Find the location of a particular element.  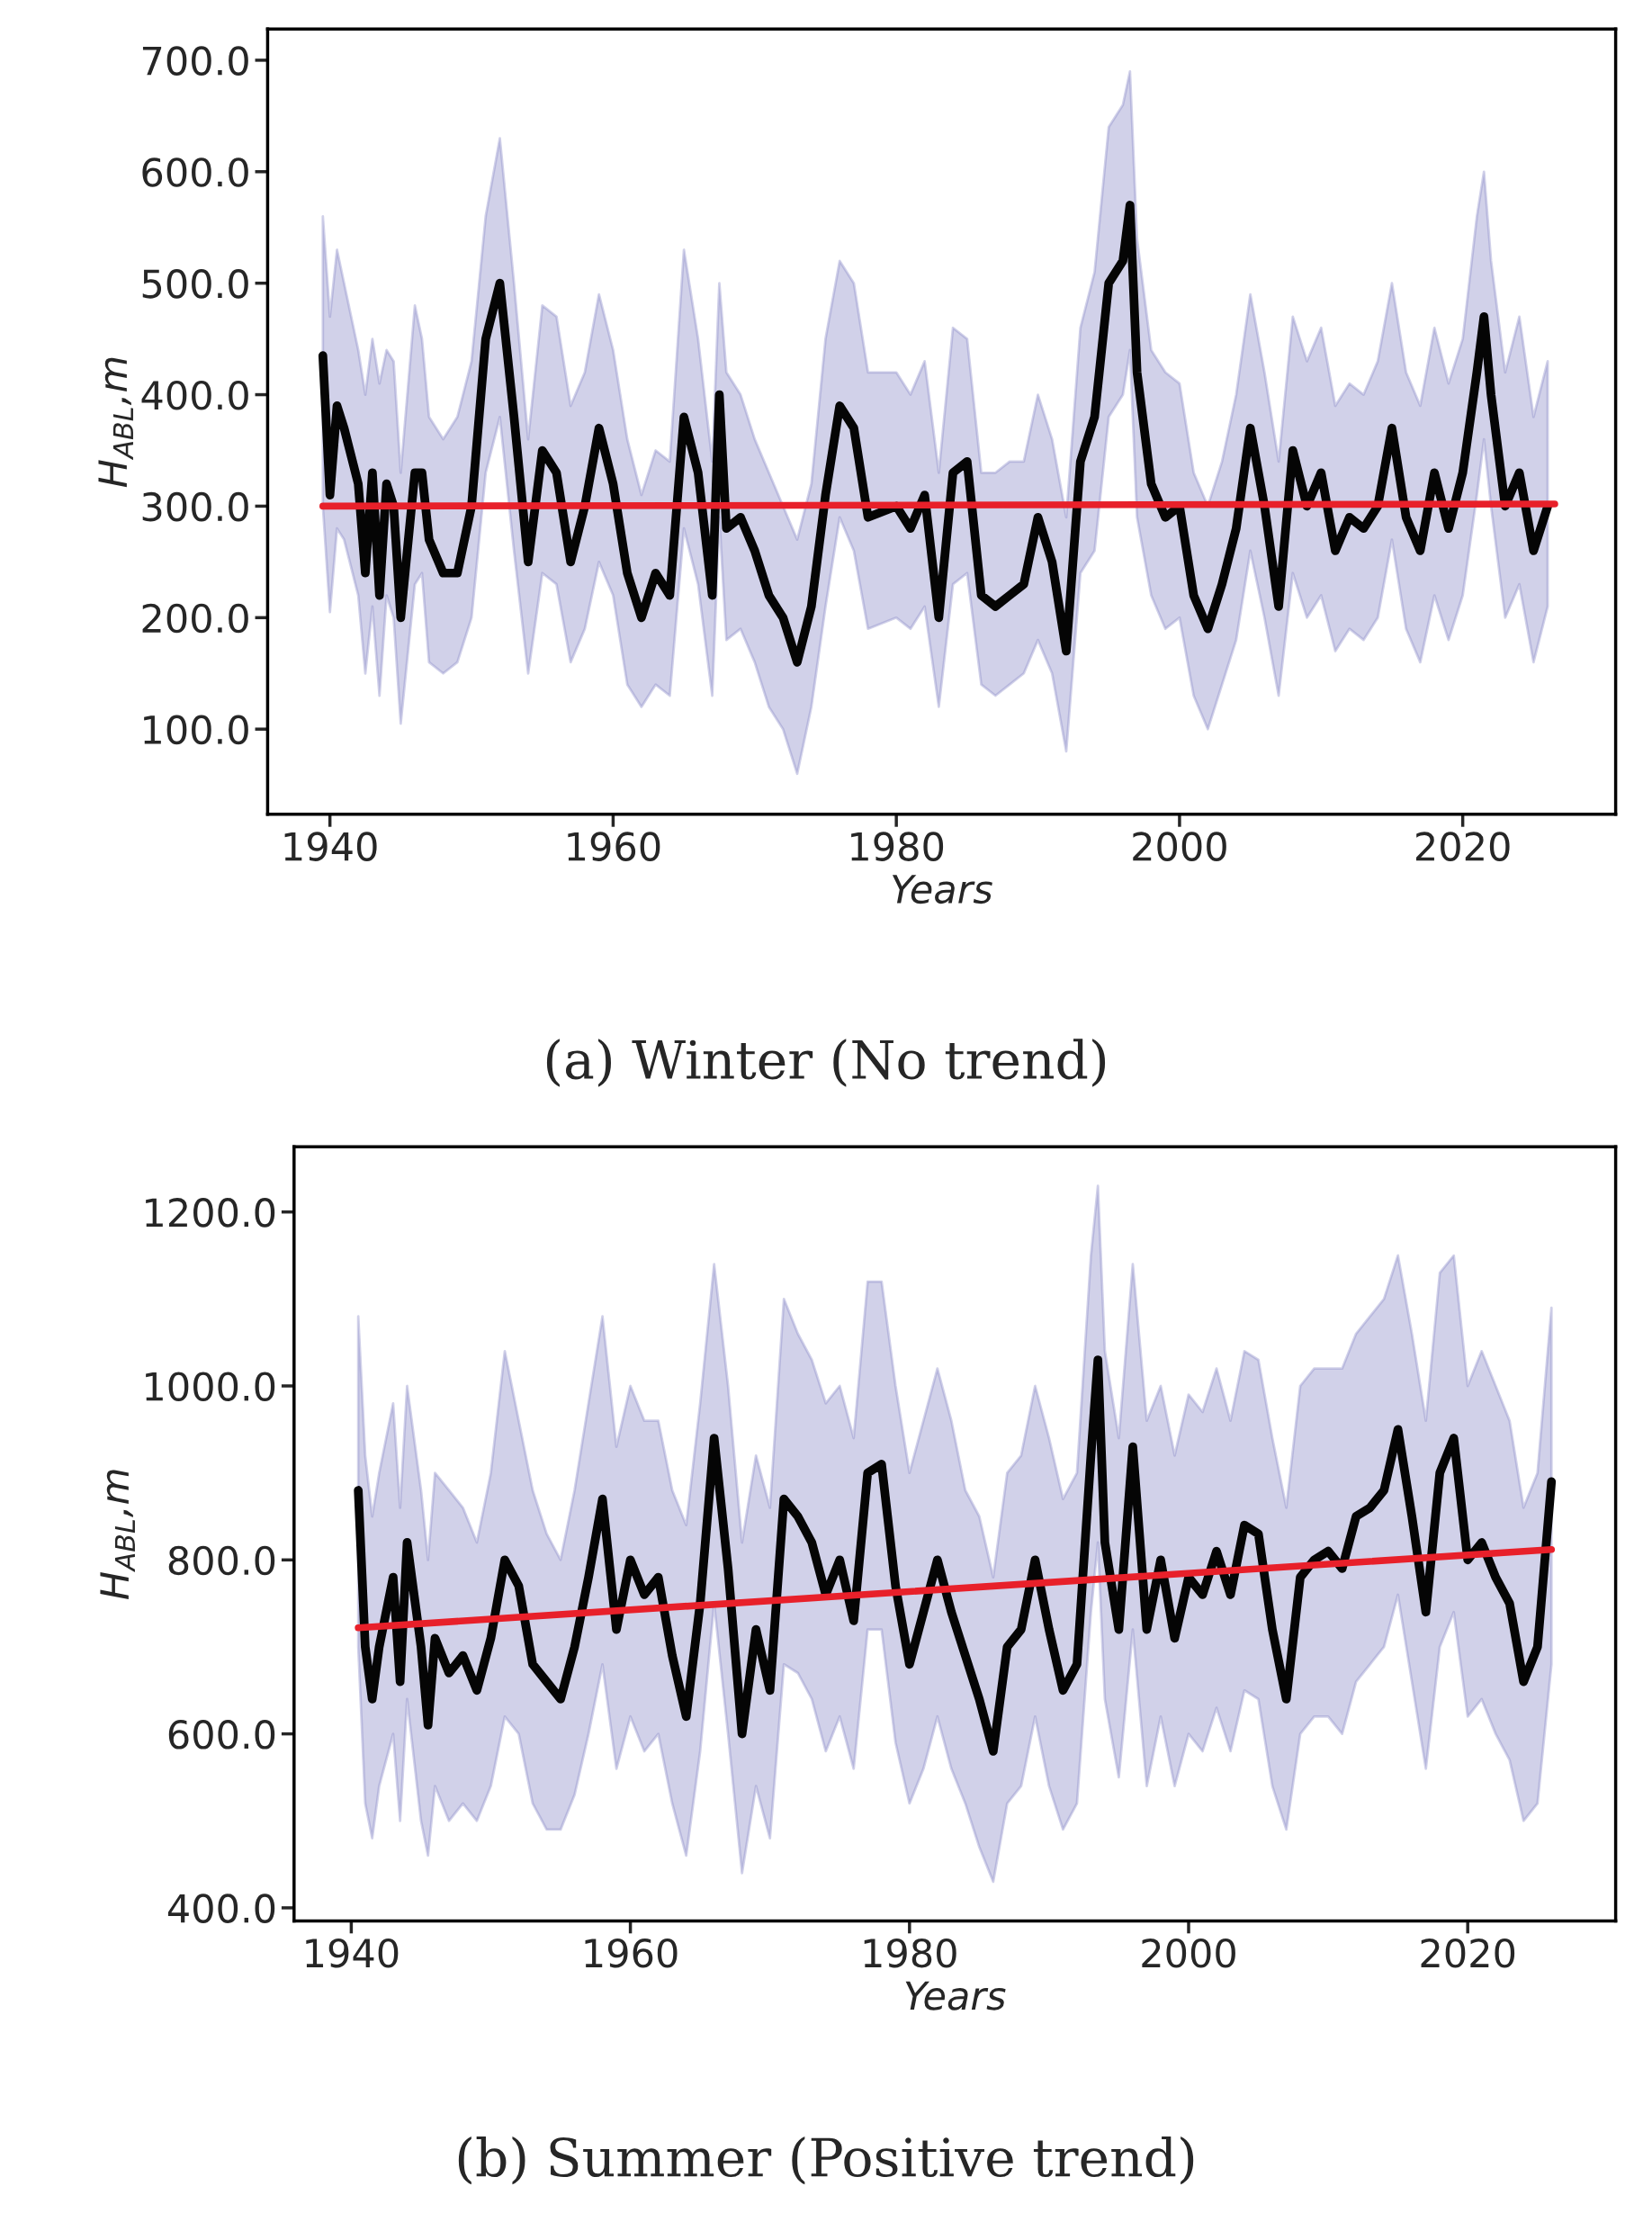

y-tick-label: 500.0 is located at coordinates (195, 284).